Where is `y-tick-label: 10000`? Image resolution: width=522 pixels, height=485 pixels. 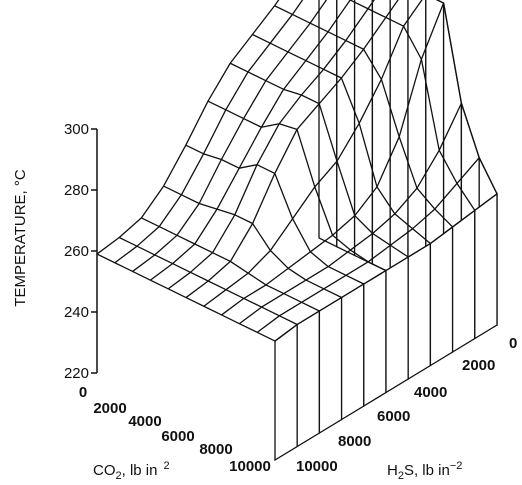
y-tick-label: 10000 is located at coordinates (317, 466).